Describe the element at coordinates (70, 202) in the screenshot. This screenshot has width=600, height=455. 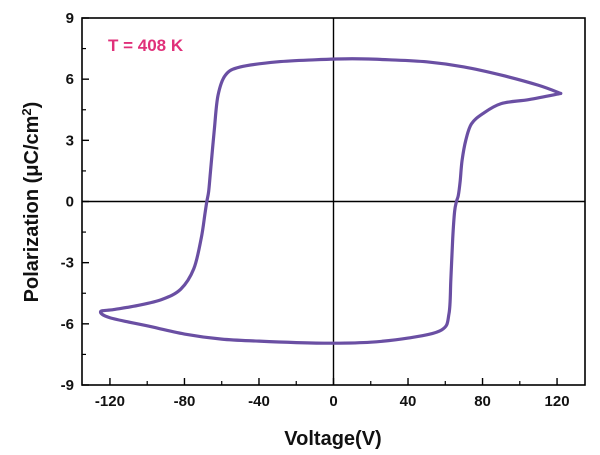
I see `y-tick-label: 0` at that location.